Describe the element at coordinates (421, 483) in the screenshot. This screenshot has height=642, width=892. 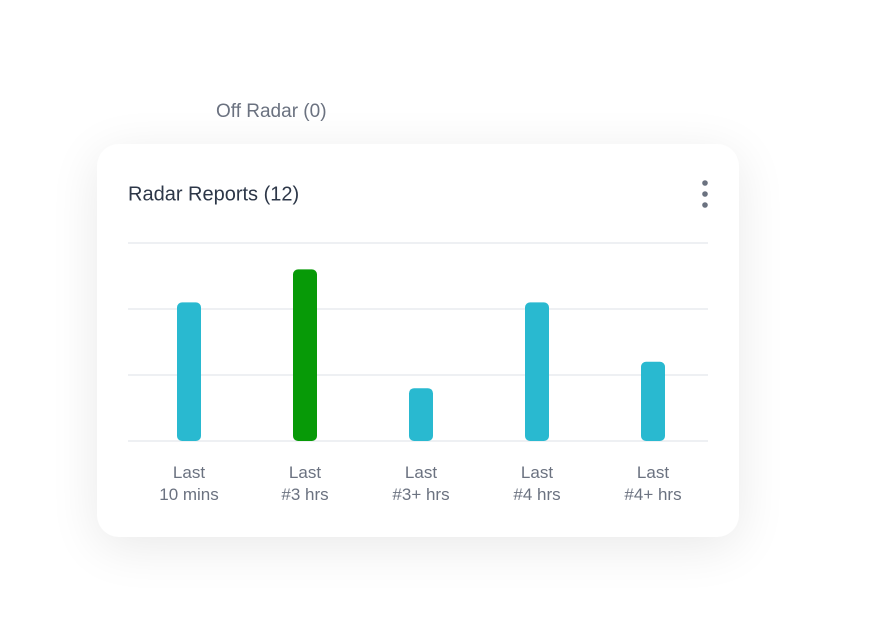
I see `x-tick-label: Last #3+ hrs` at that location.